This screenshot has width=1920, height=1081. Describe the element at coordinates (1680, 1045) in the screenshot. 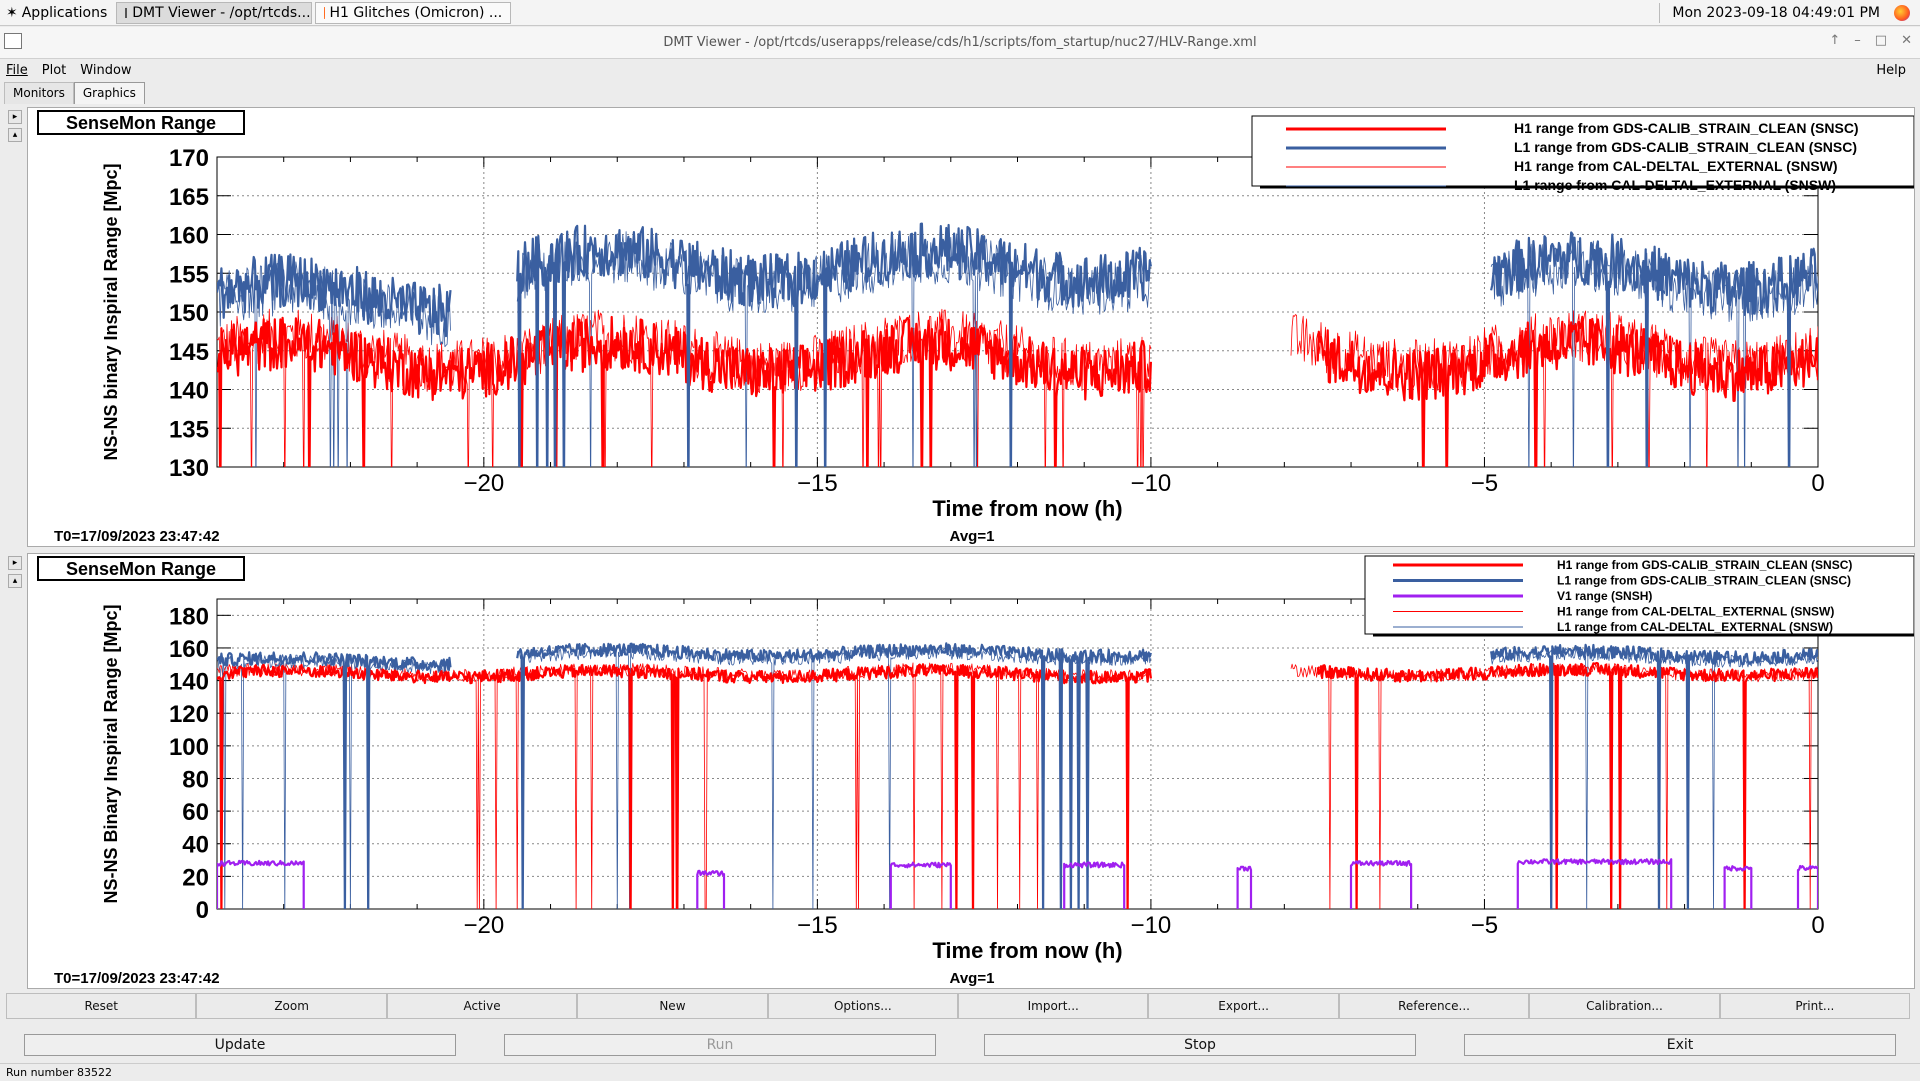

I see `exit-button: Exit` at that location.